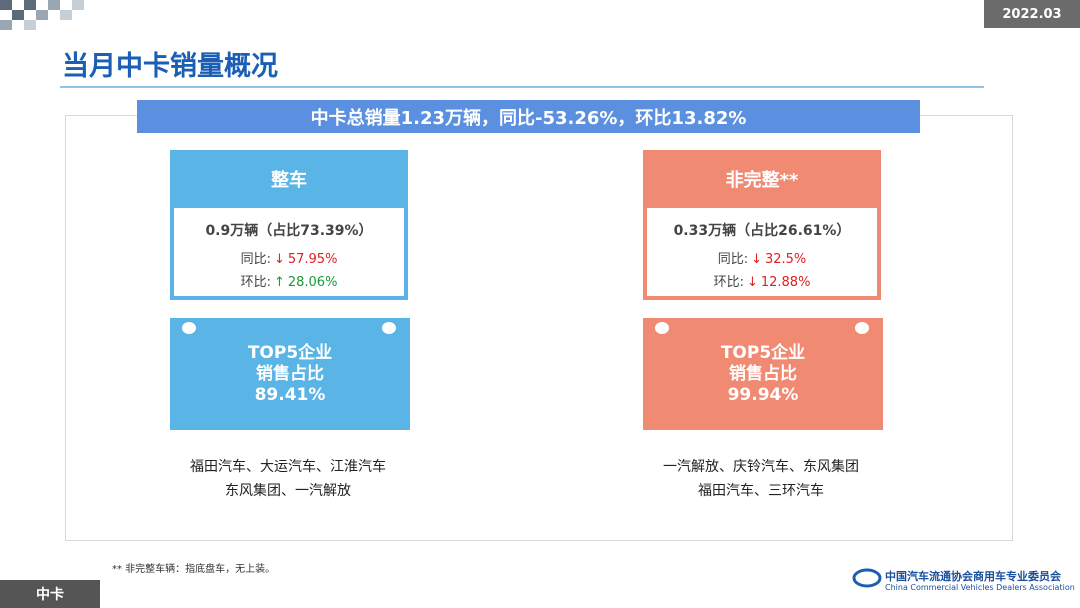  I want to click on panel-stats: 0.33万辆（占比26.61%） 同比: ↓ 32.5% 环比: ↓ 12.88%, so click(762, 254).